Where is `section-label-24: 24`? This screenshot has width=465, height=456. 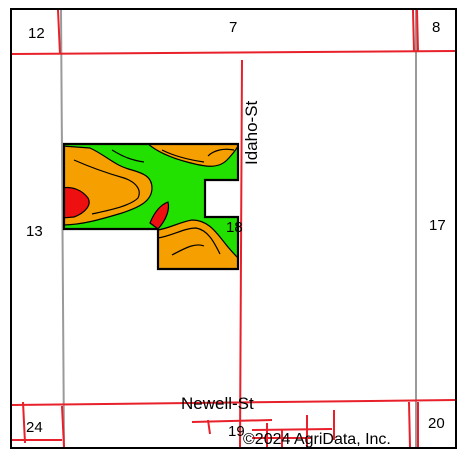
section-label-24: 24 is located at coordinates (34, 427).